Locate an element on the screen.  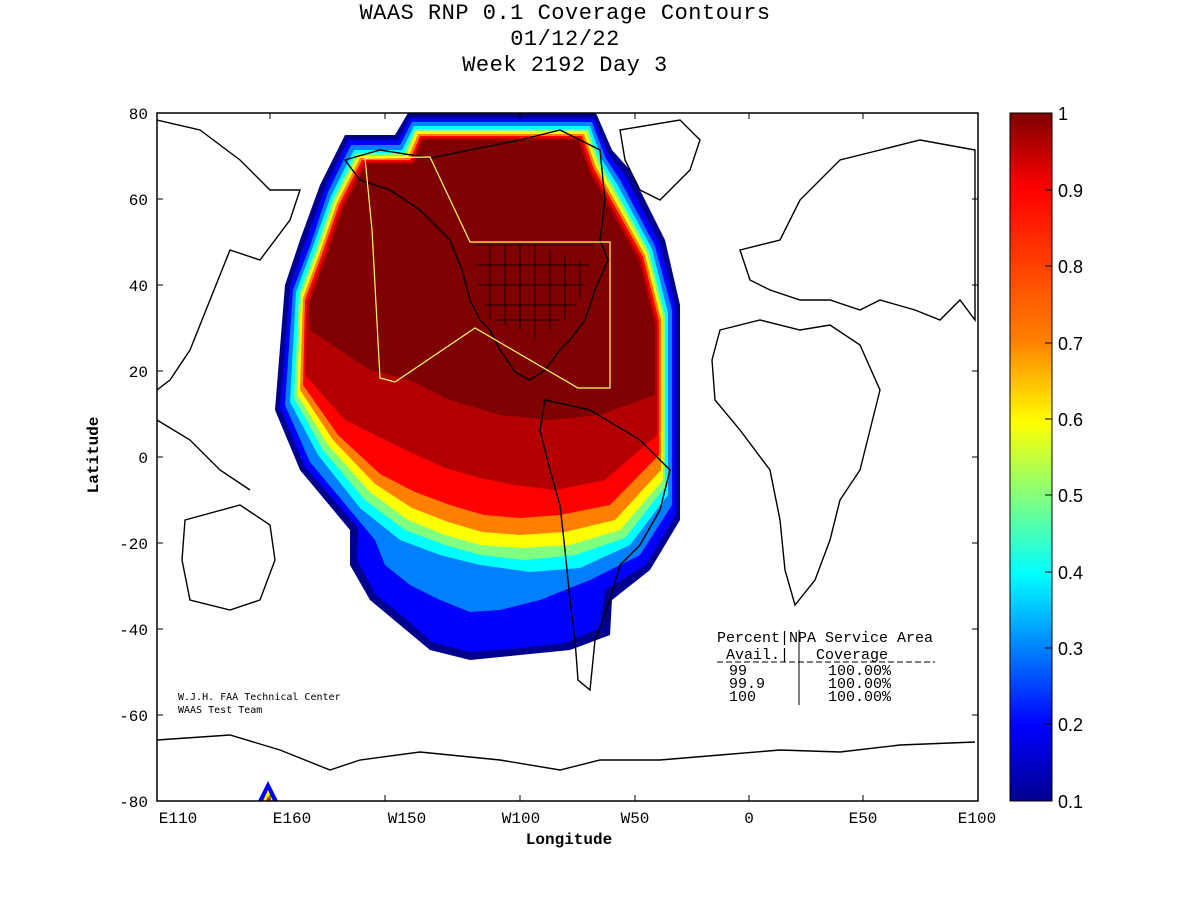
colorbar-ticks is located at coordinates (1048, 457).